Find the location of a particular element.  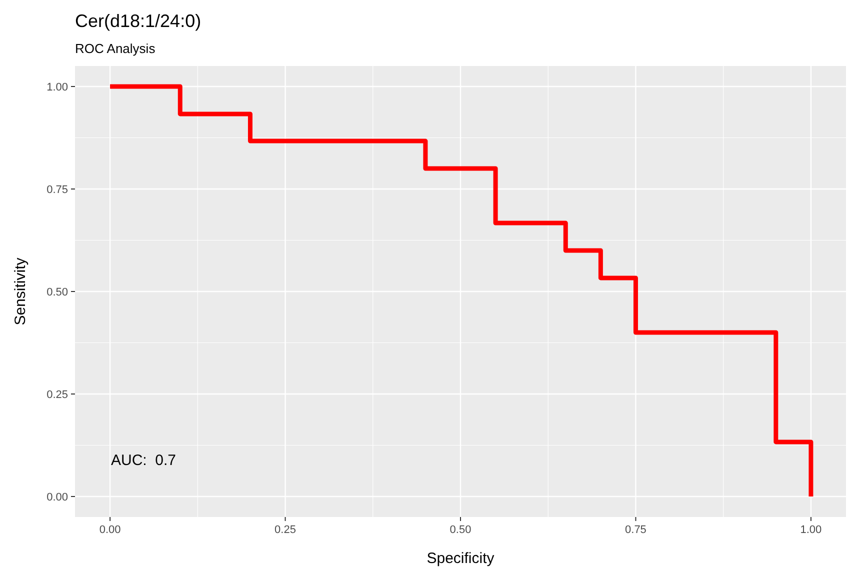

chart-subtitle: ROC Analysis is located at coordinates (115, 48).